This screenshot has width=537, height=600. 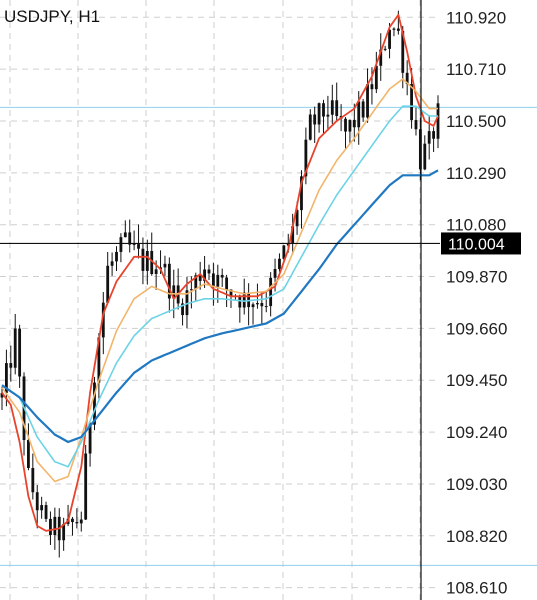 What do you see at coordinates (476, 380) in the screenshot?
I see `y-tick-label: 109.450` at bounding box center [476, 380].